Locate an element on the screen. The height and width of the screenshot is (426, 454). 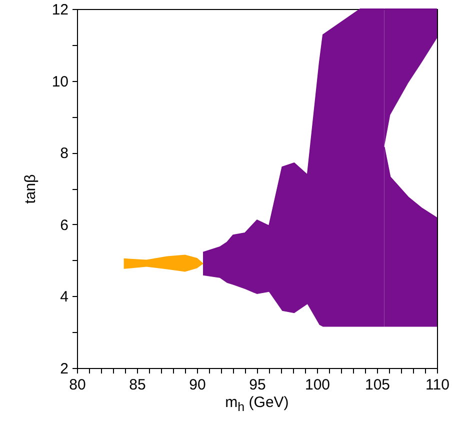
x-axis-title: m$_{h}$ (GeV) is located at coordinates (257, 404).